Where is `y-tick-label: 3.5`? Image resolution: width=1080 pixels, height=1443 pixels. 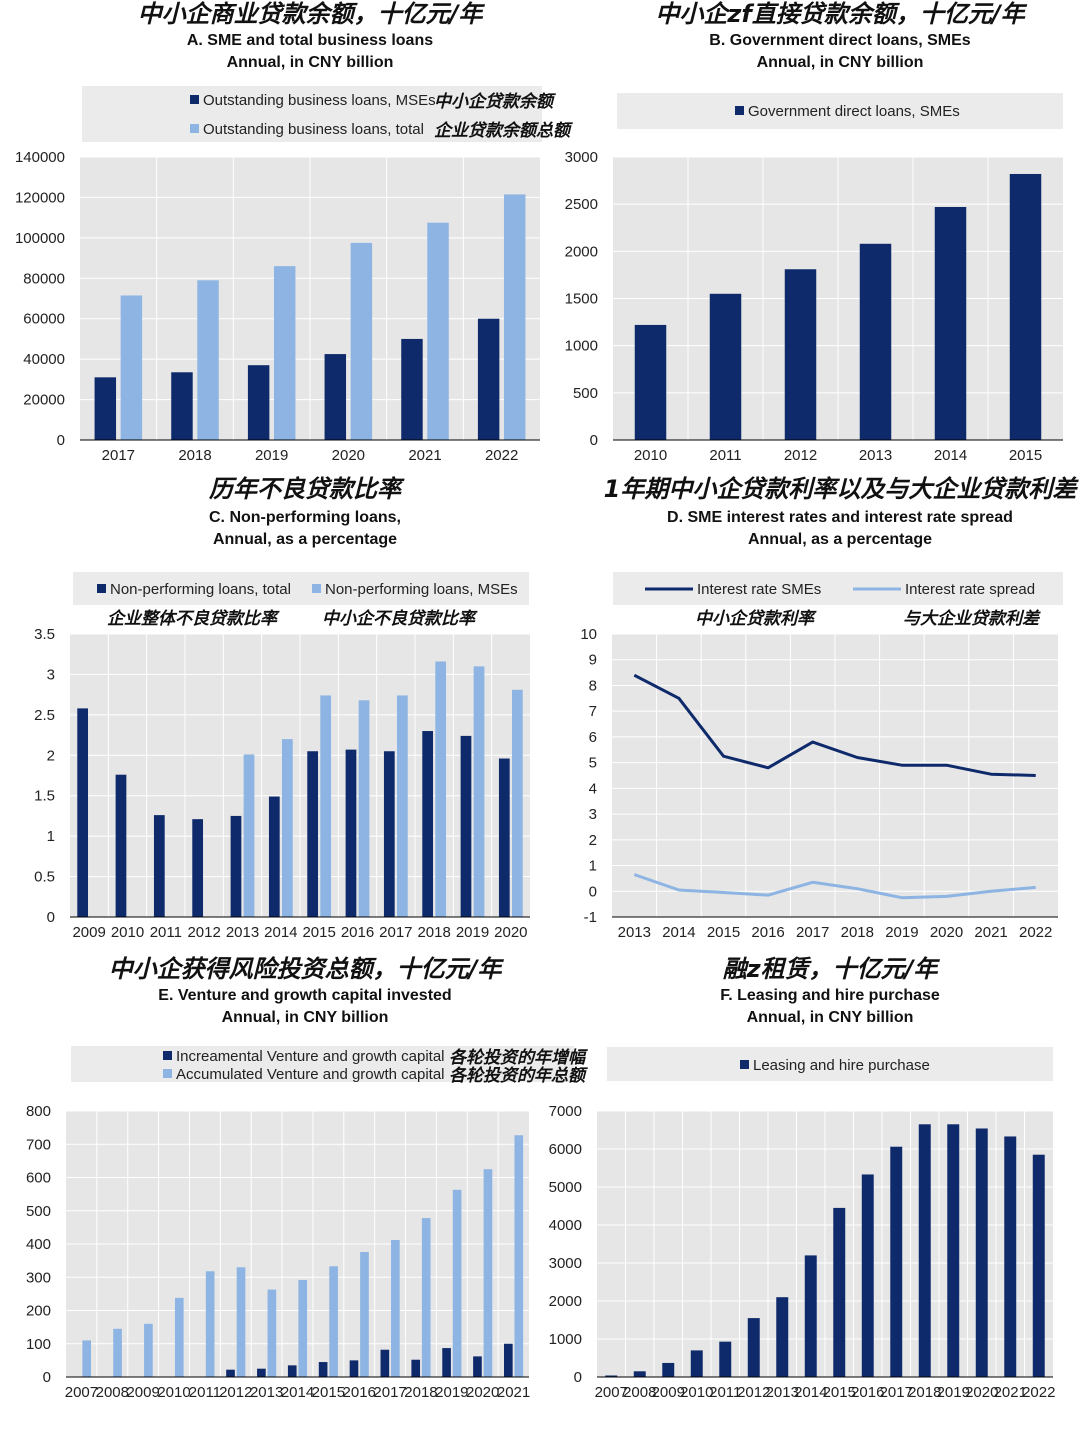
y-tick-label: 3.5 is located at coordinates (44, 634).